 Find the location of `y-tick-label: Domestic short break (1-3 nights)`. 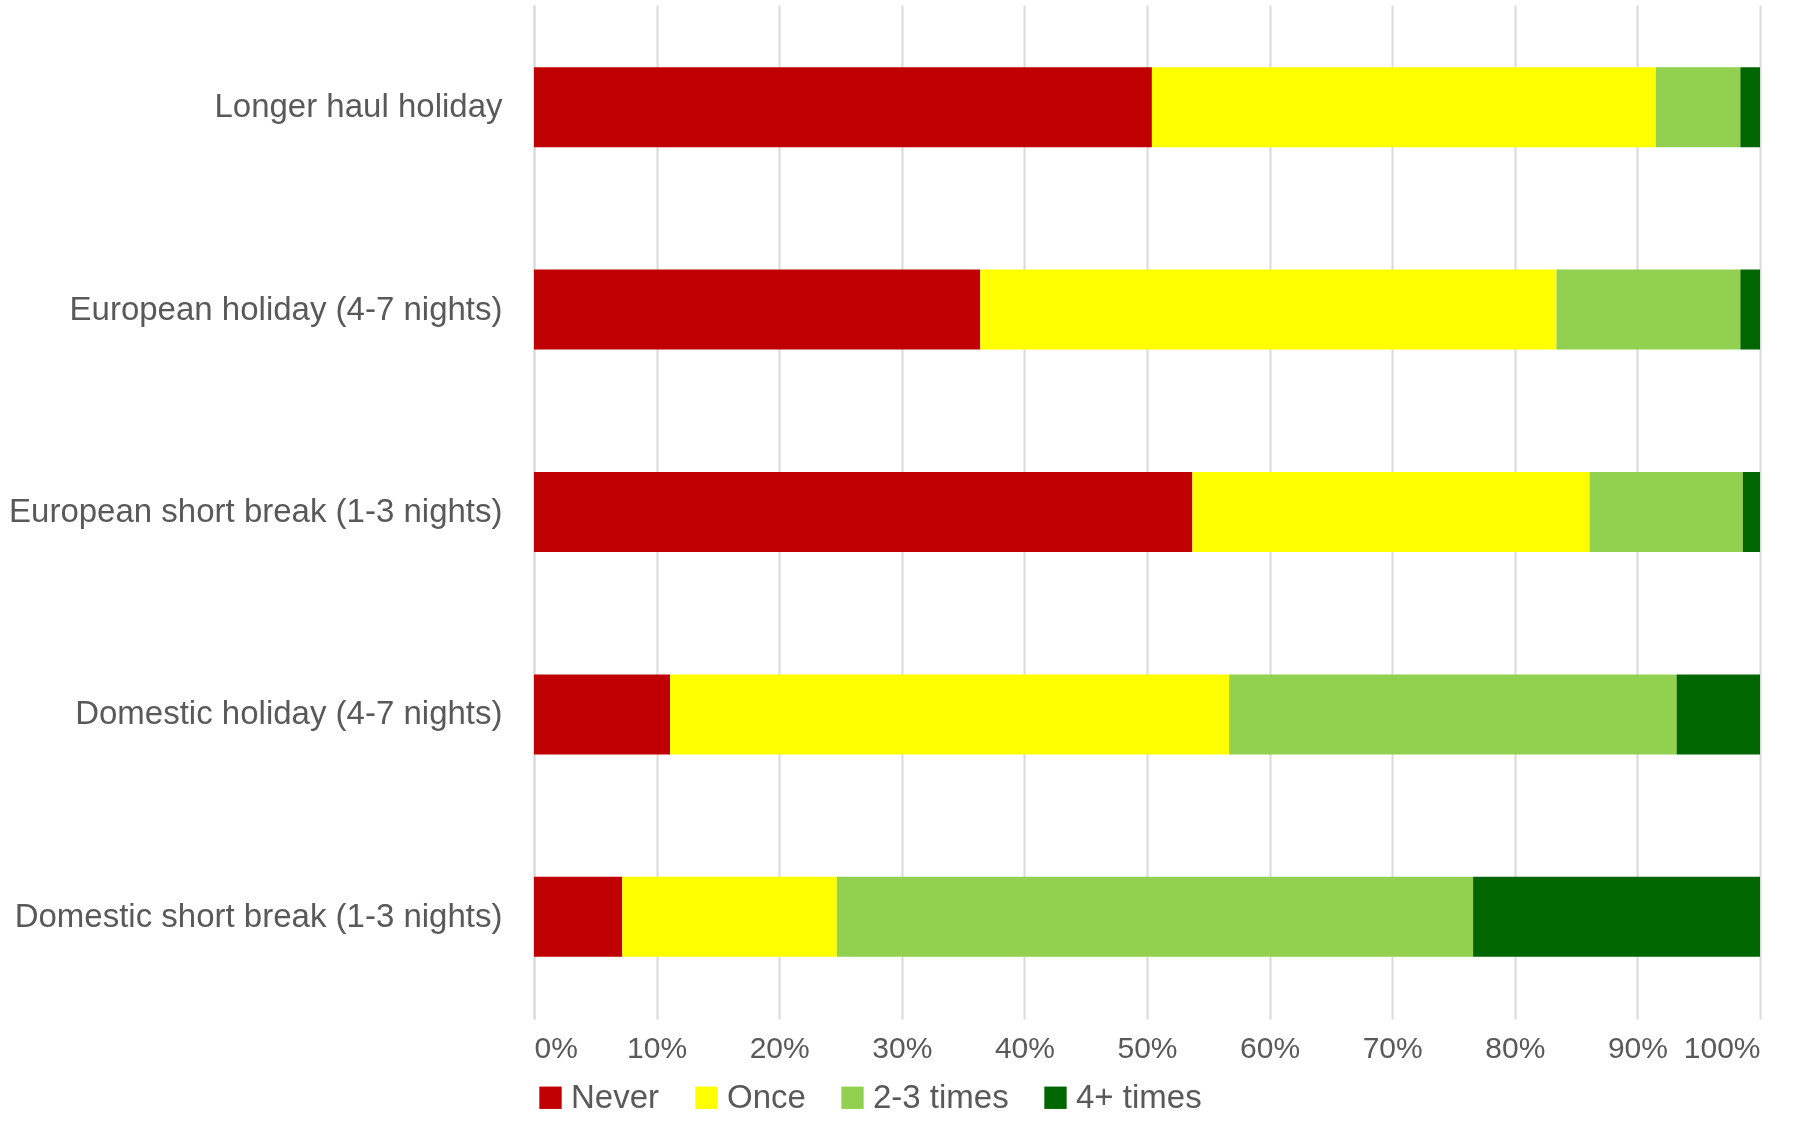

y-tick-label: Domestic short break (1-3 nights) is located at coordinates (258, 915).